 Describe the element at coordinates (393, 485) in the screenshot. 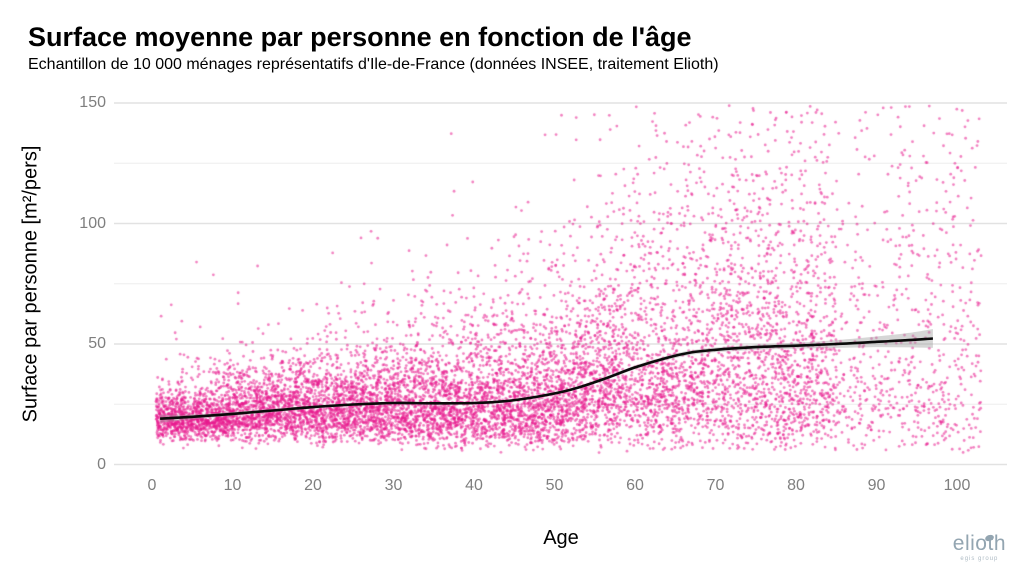

I see `x-tick-label: 30` at that location.